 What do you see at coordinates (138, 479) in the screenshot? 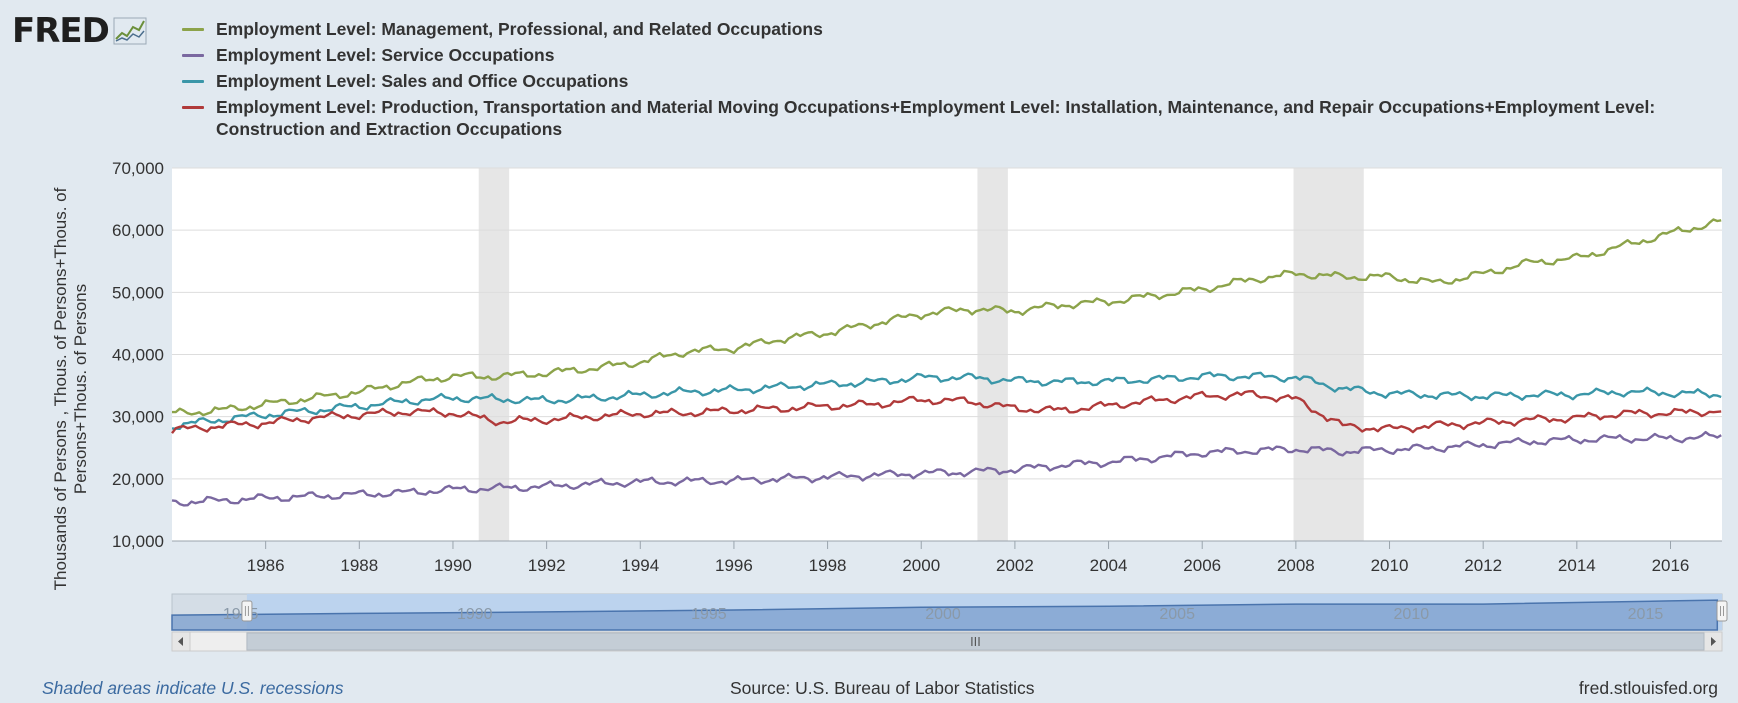
I see `y-tick-label: 20,000` at bounding box center [138, 479].